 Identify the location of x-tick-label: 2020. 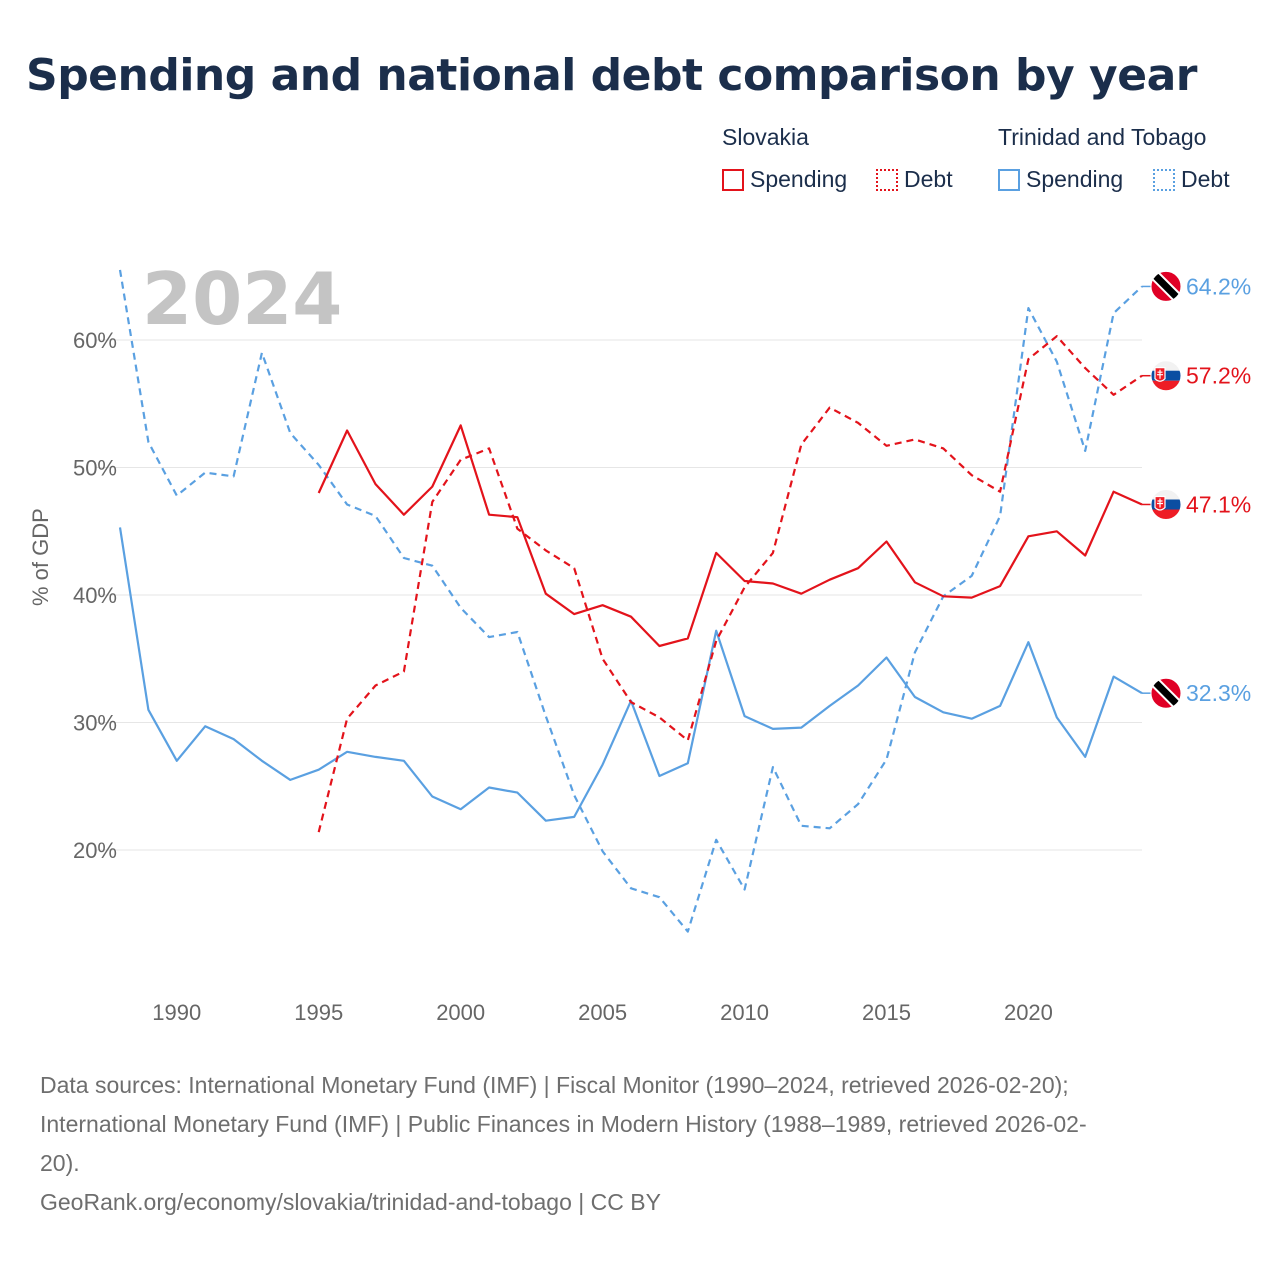
(1028, 1012).